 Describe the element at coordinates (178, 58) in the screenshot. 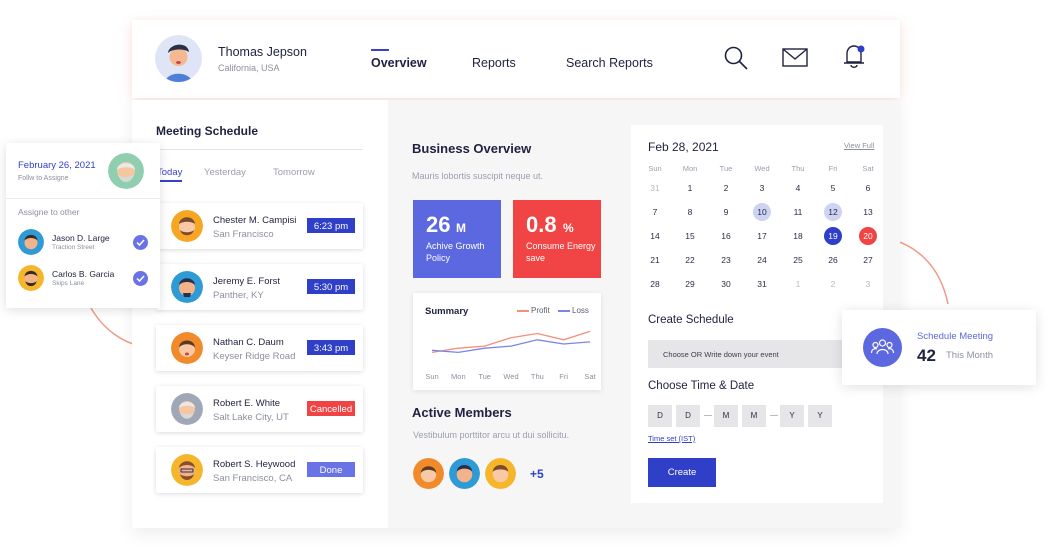

I see `profile-avatar` at that location.